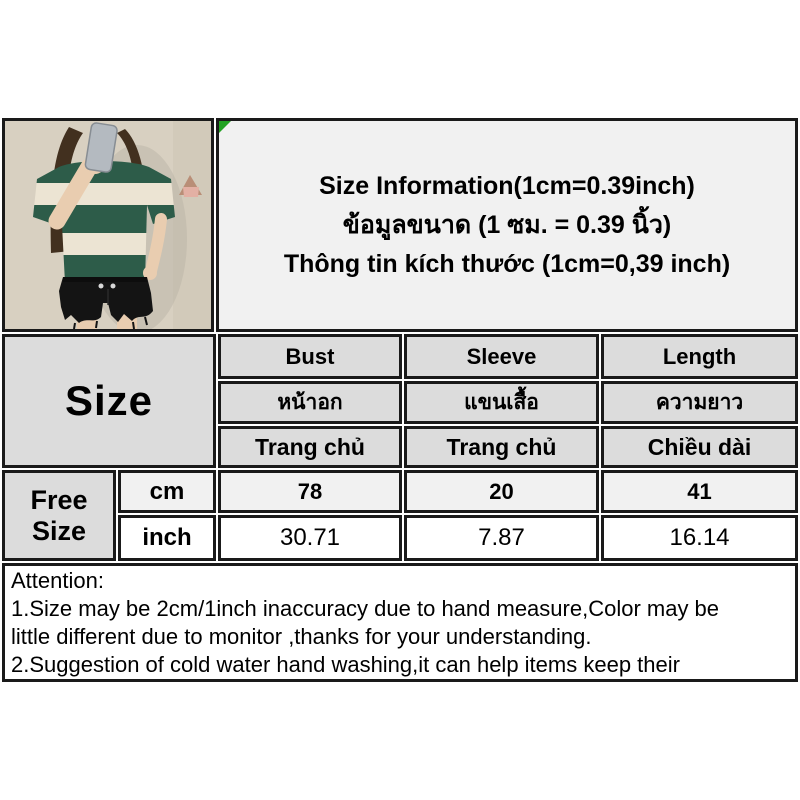 Image resolution: width=800 pixels, height=800 pixels. Describe the element at coordinates (501, 538) in the screenshot. I see `value-sleeve-inch: 7.87` at that location.